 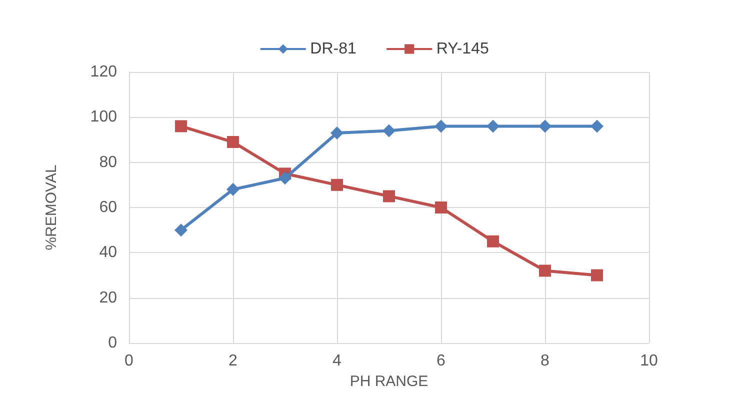 I want to click on y-tick-label: 60, so click(x=108, y=207).